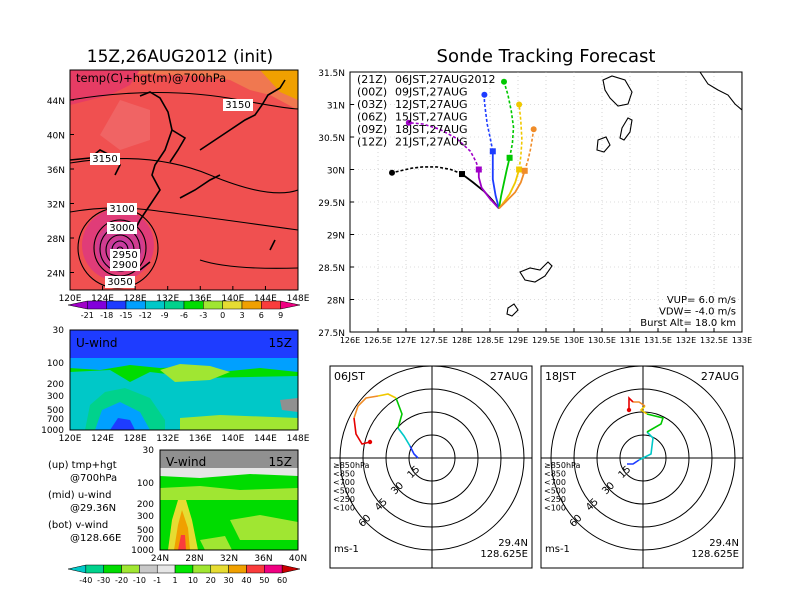 This screenshot has width=792, height=612. I want to click on legend-note-sub: @128.66E, so click(95, 538).